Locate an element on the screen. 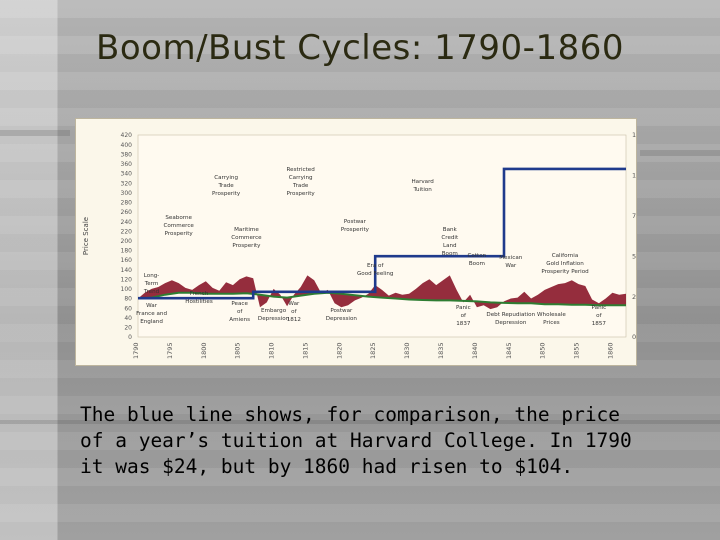 The width and height of the screenshot is (720, 540). annotation-upper: Good Feeling is located at coordinates (375, 274).